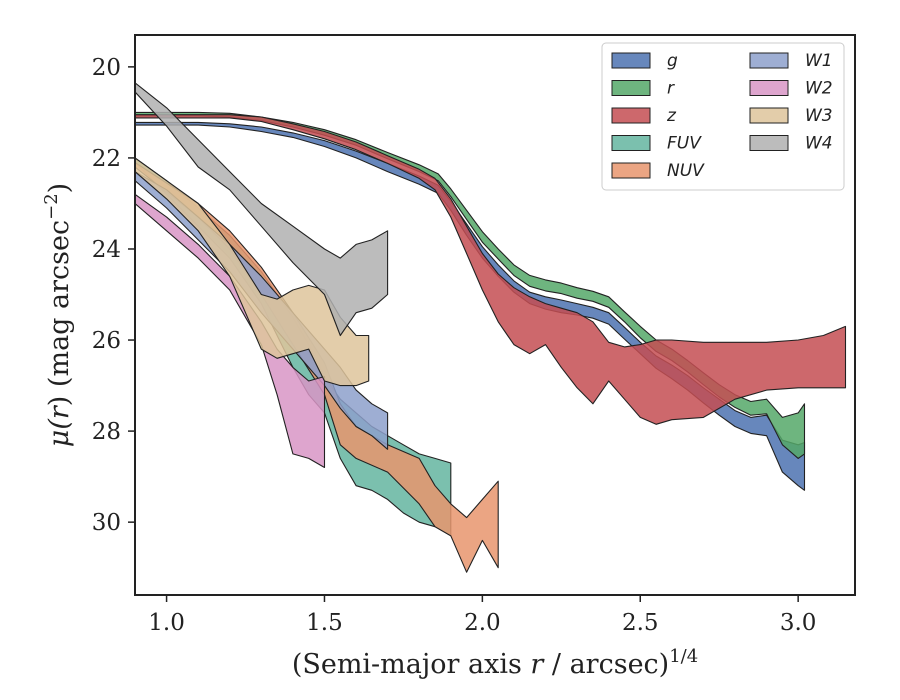 The width and height of the screenshot is (900, 700). Describe the element at coordinates (106, 159) in the screenshot. I see `y-tick-label: 22` at that location.